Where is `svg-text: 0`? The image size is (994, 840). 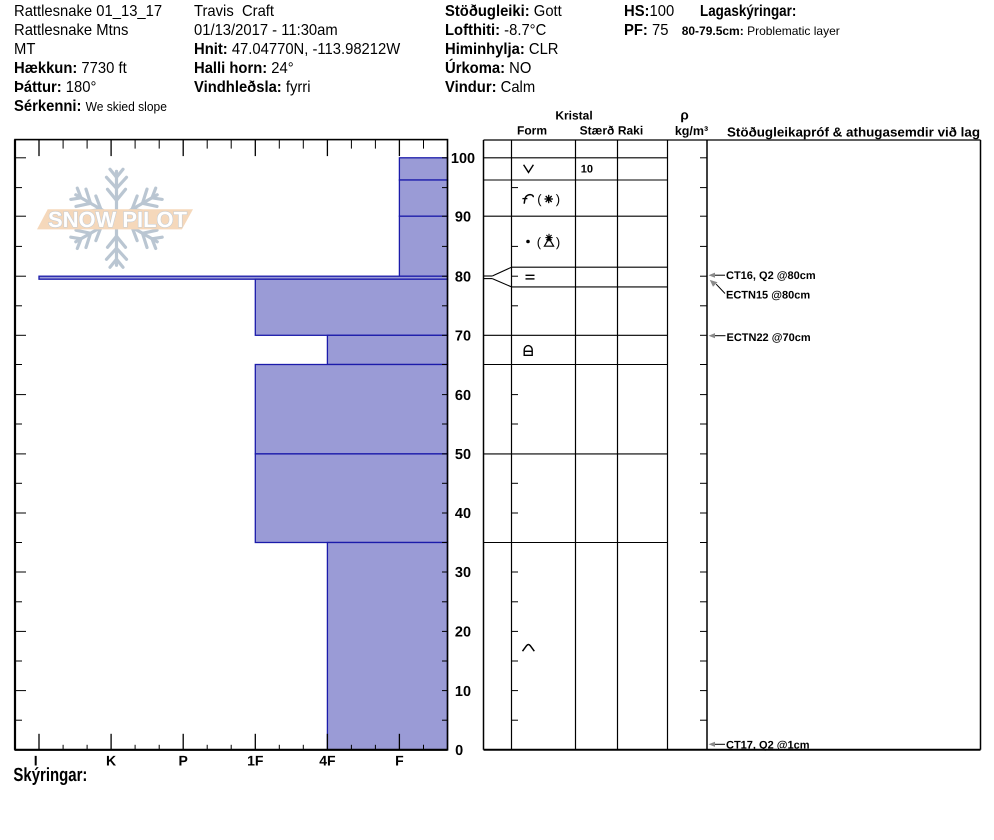 svg-text: 0 is located at coordinates (459, 751).